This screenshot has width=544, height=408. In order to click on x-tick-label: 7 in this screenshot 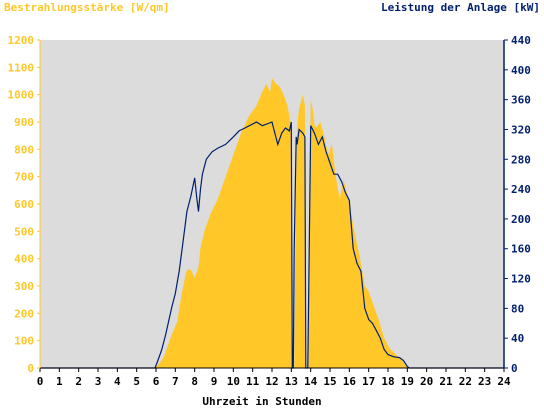, I will do `click(175, 381)`.